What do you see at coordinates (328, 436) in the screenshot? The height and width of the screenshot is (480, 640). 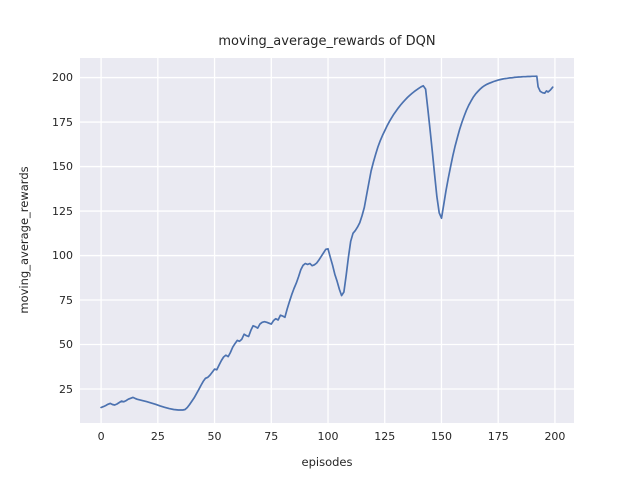 I see `x-tick-label: 100` at bounding box center [328, 436].